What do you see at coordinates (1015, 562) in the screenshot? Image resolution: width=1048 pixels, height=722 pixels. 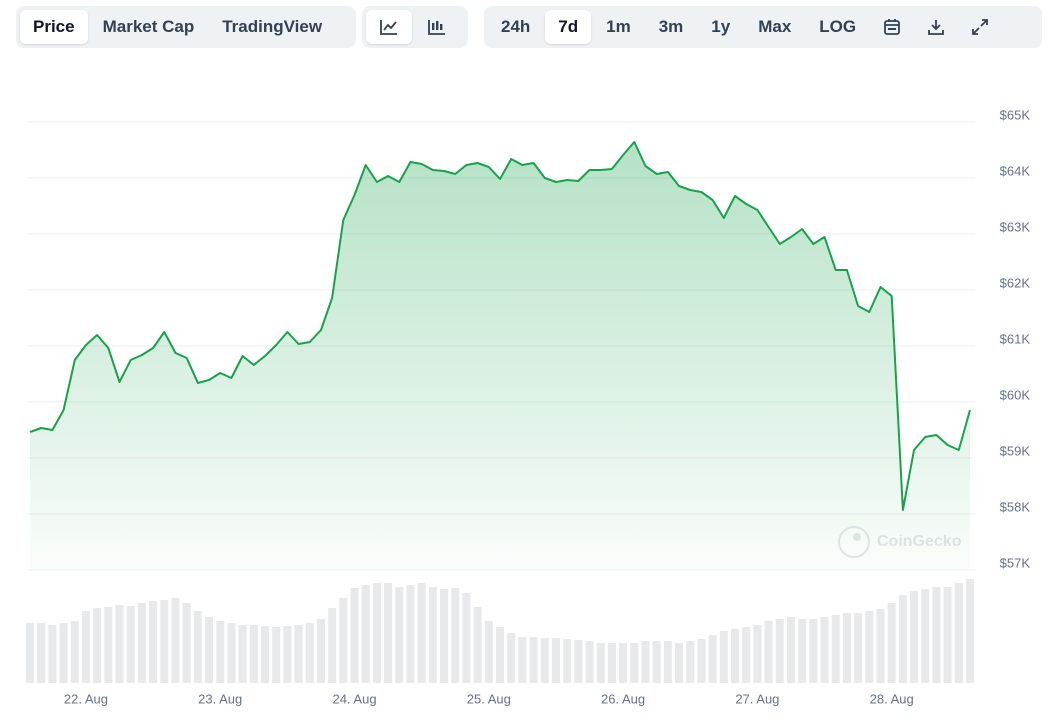 I see `y-tick-label: $57K` at bounding box center [1015, 562].